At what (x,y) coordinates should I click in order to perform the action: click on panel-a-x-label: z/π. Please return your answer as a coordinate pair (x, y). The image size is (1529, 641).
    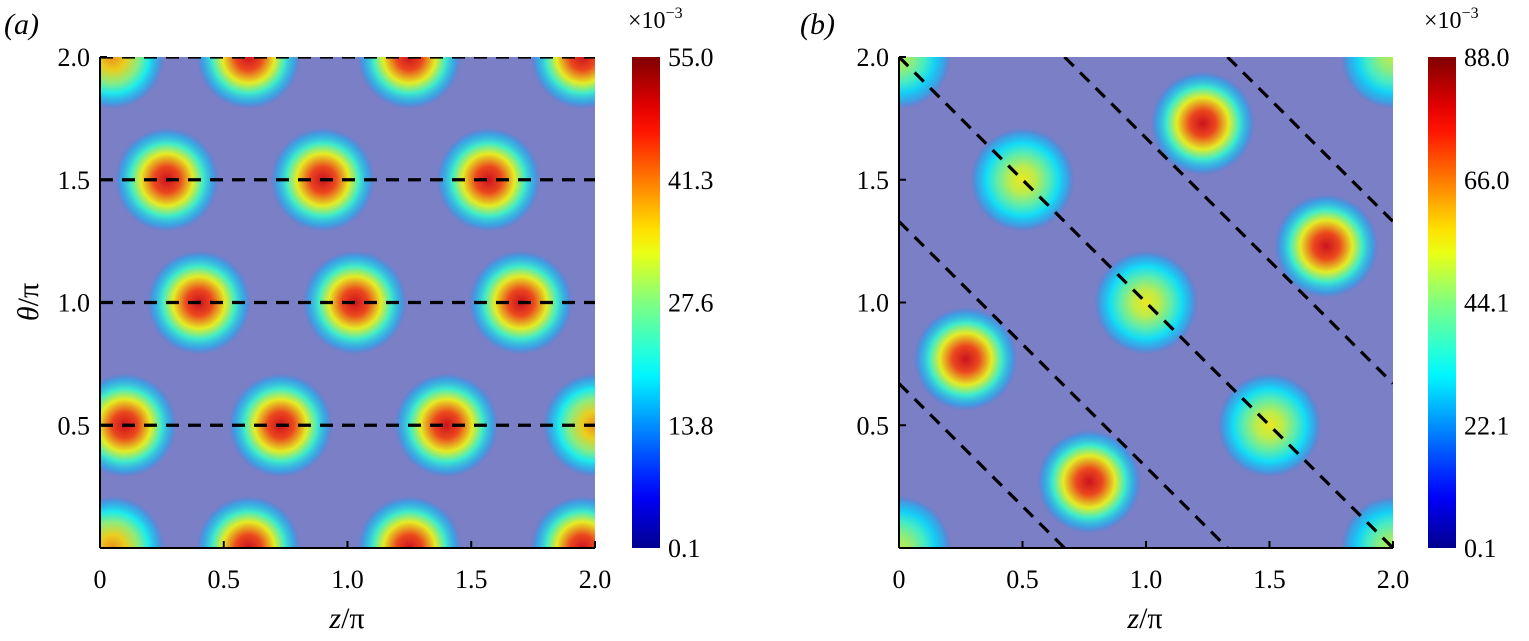
    Looking at the image, I should click on (346, 618).